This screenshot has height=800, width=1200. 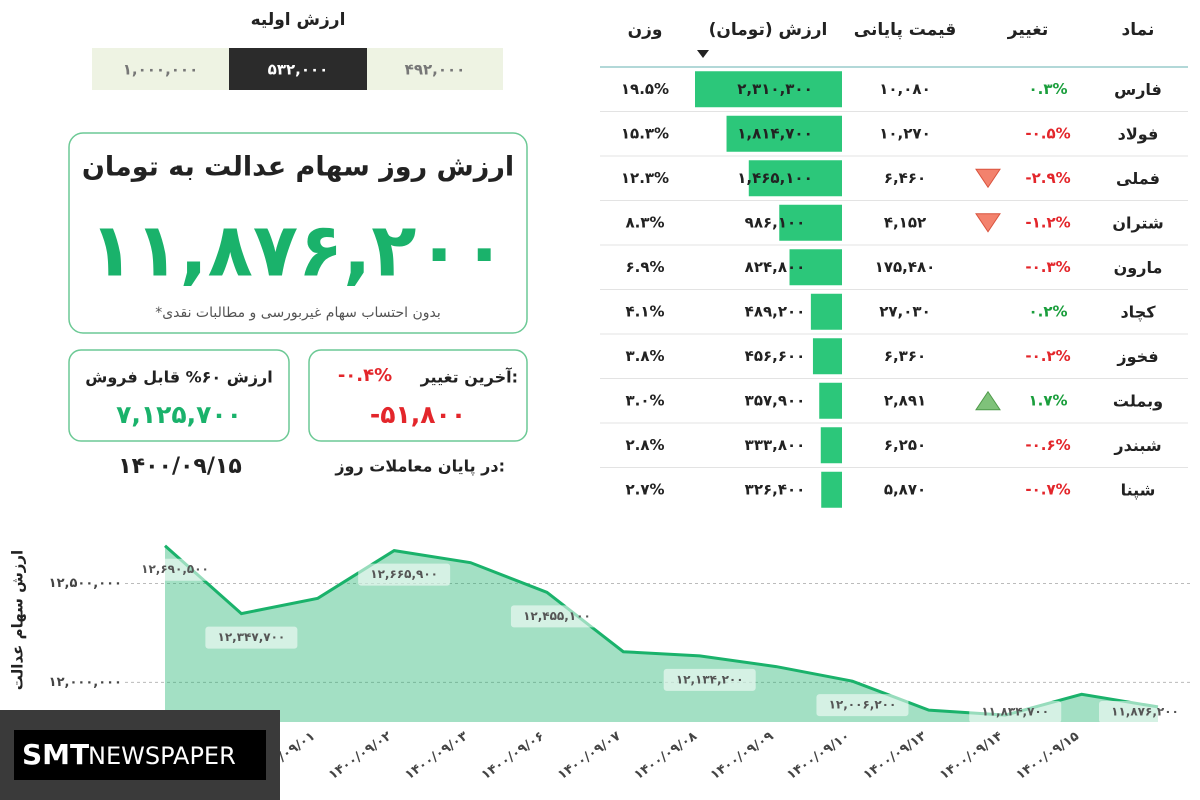 I want to click on value-label: ۱۲,۳۴۷,۷۰۰, so click(x=252, y=637).